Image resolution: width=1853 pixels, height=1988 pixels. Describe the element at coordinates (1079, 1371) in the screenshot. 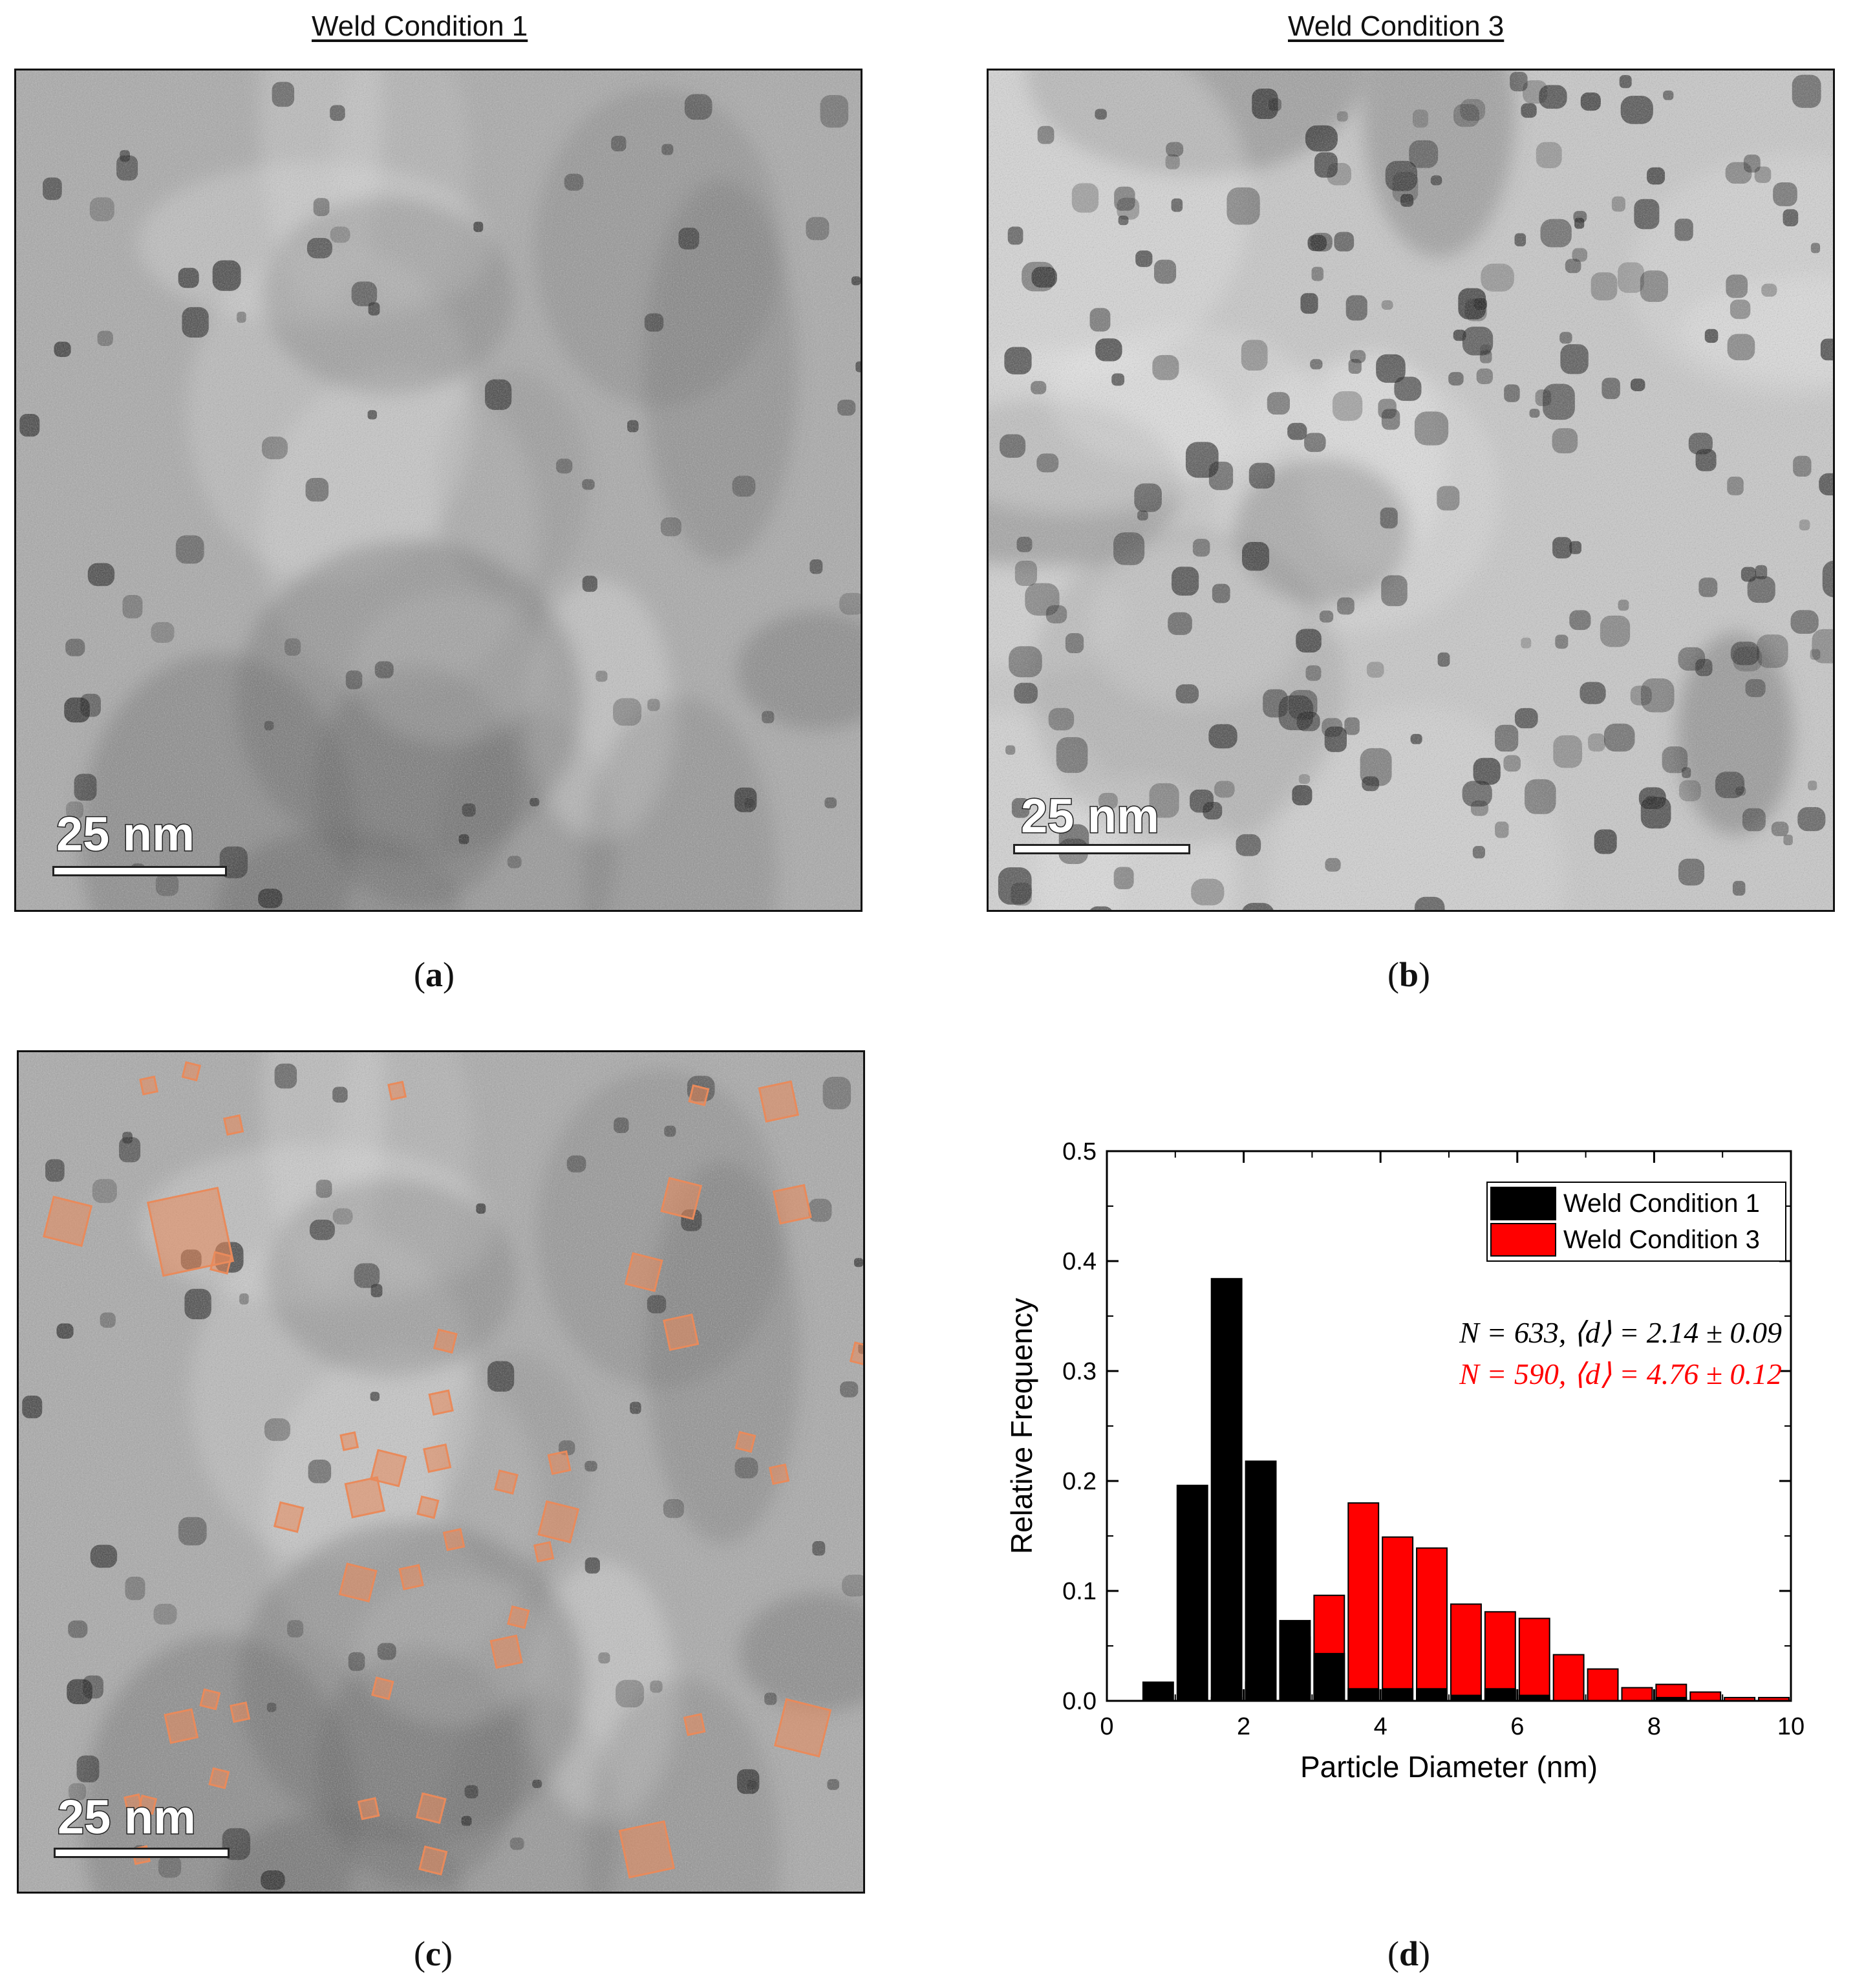

I see `y-tick-label: 0.3` at that location.